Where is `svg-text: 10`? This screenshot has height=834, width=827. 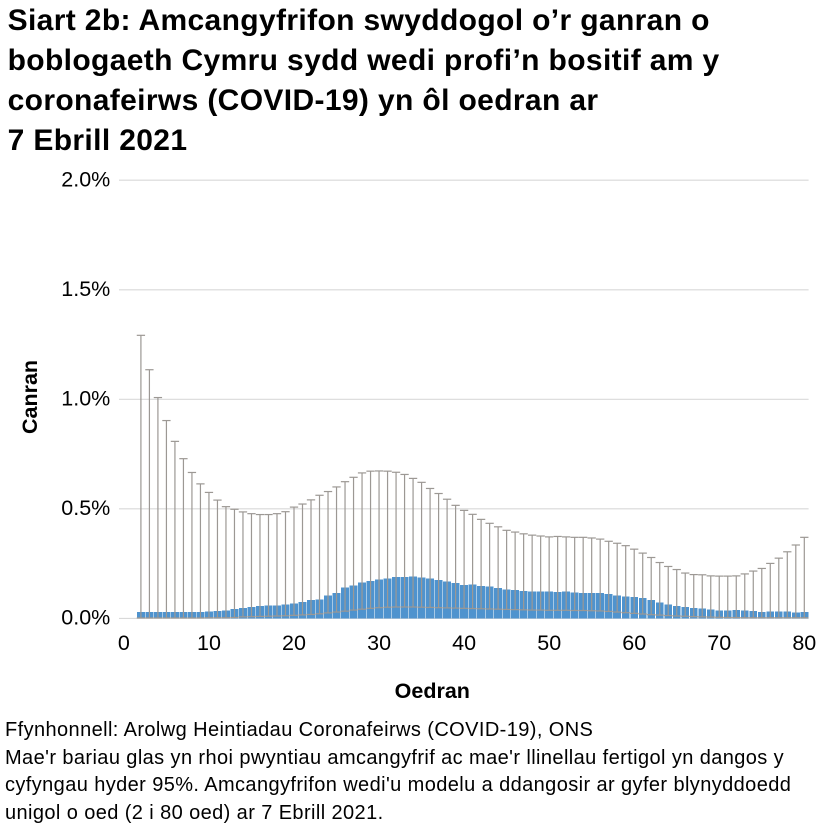 svg-text: 10 is located at coordinates (209, 643).